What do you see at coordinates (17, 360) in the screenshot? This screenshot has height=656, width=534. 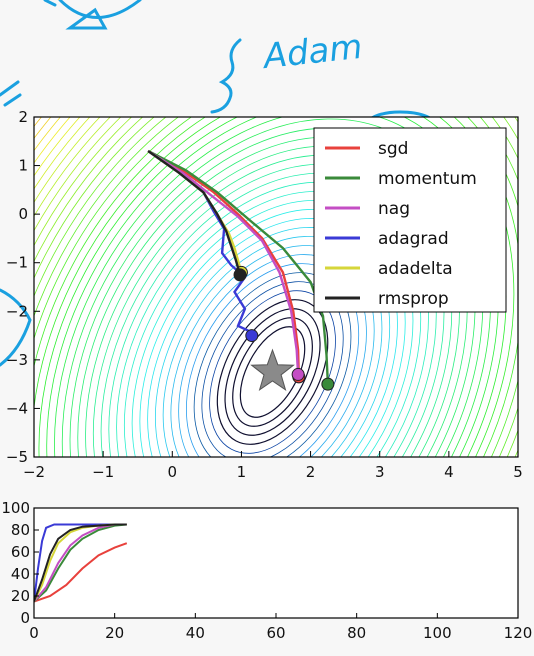 I see `y-tick-label: −3` at bounding box center [17, 360].